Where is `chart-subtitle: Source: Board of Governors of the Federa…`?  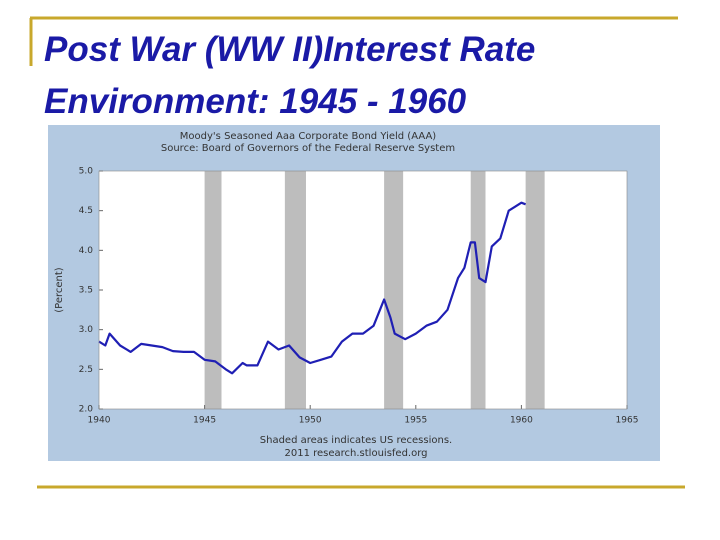
chart-subtitle: Source: Board of Governors of the Federa… is located at coordinates (308, 148).